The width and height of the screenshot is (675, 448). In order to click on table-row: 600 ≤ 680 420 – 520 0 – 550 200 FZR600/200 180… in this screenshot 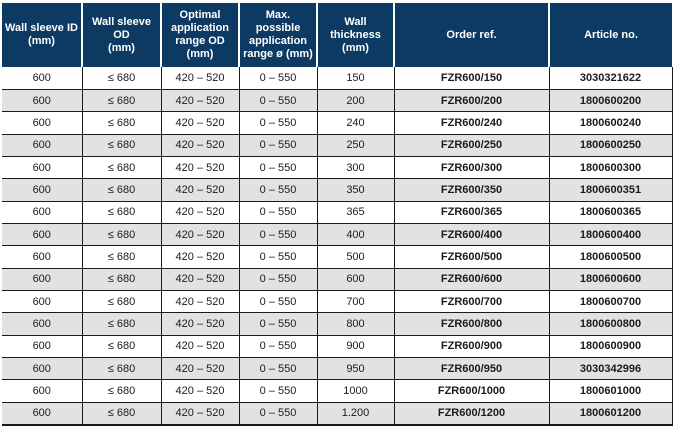, I will do `click(337, 101)`.